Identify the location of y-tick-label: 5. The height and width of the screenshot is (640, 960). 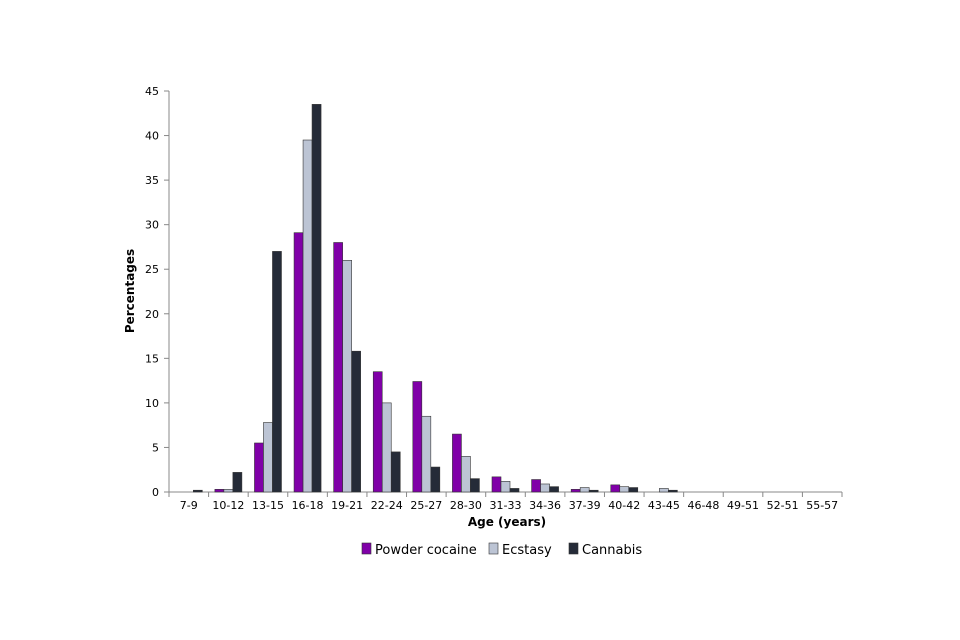
(155, 447).